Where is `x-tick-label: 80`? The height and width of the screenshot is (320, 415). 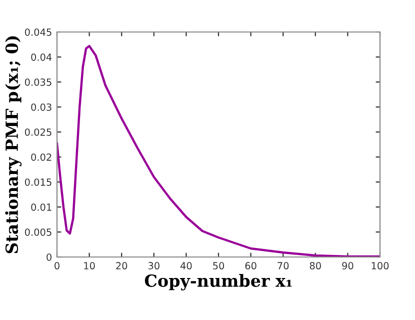 x-tick-label: 80 is located at coordinates (315, 266).